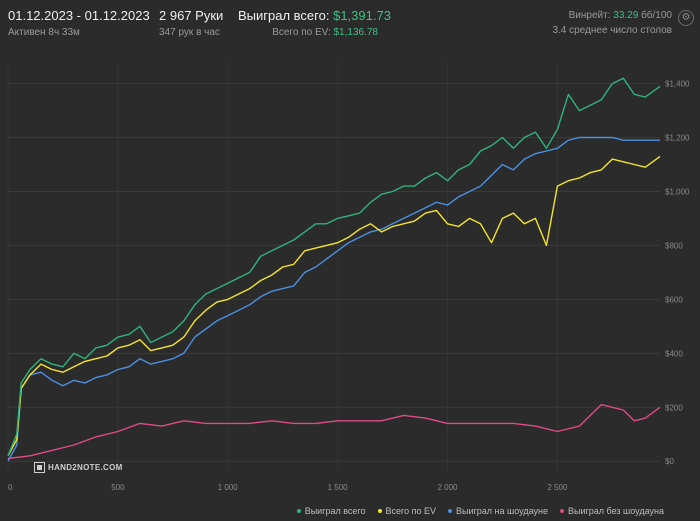  What do you see at coordinates (301, 32) in the screenshot?
I see `ev-label: Всего по EV:` at bounding box center [301, 32].